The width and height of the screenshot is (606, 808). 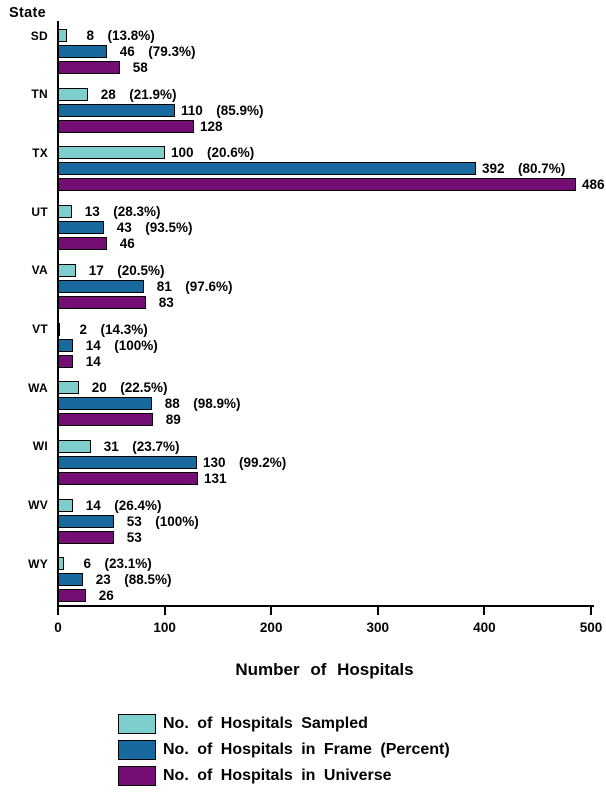 I want to click on x-axis-line, so click(x=325, y=606).